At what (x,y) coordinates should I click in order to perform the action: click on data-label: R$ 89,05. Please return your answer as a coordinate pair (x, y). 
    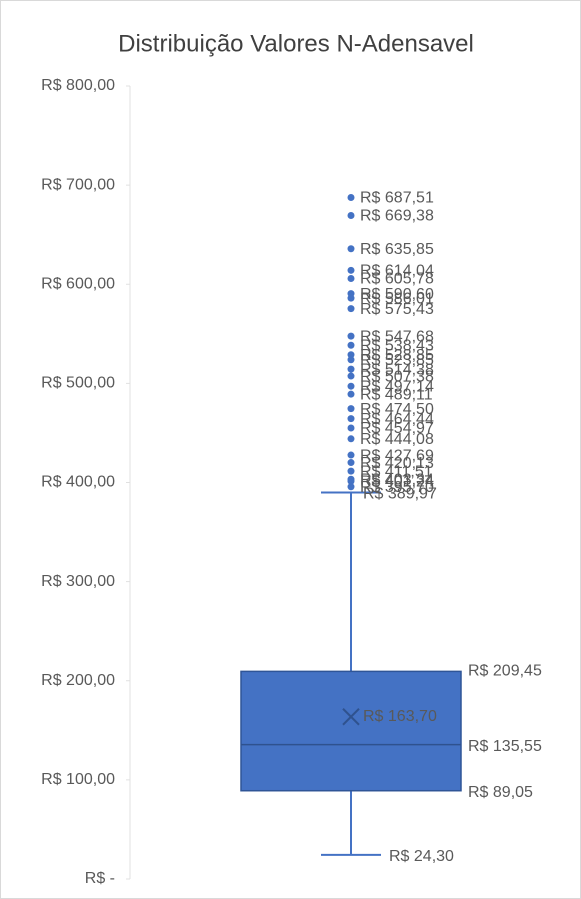
    Looking at the image, I should click on (500, 792).